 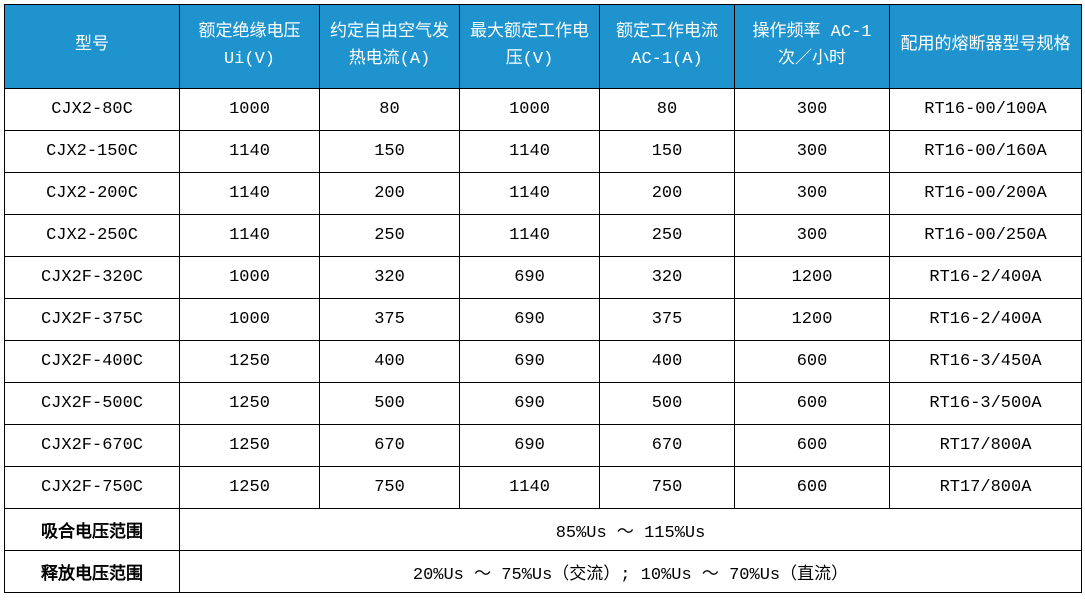 What do you see at coordinates (92, 46) in the screenshot?
I see `header-cell-model: 型号` at bounding box center [92, 46].